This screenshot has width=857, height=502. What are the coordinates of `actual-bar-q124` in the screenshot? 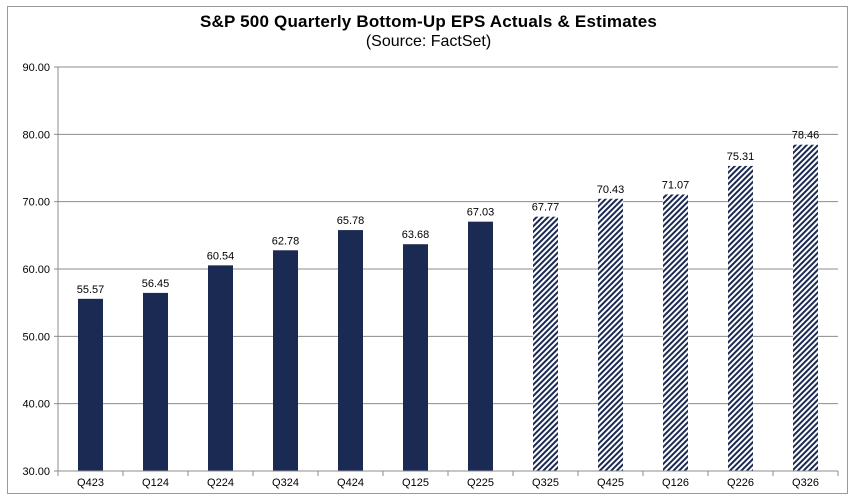 It's located at (155, 381).